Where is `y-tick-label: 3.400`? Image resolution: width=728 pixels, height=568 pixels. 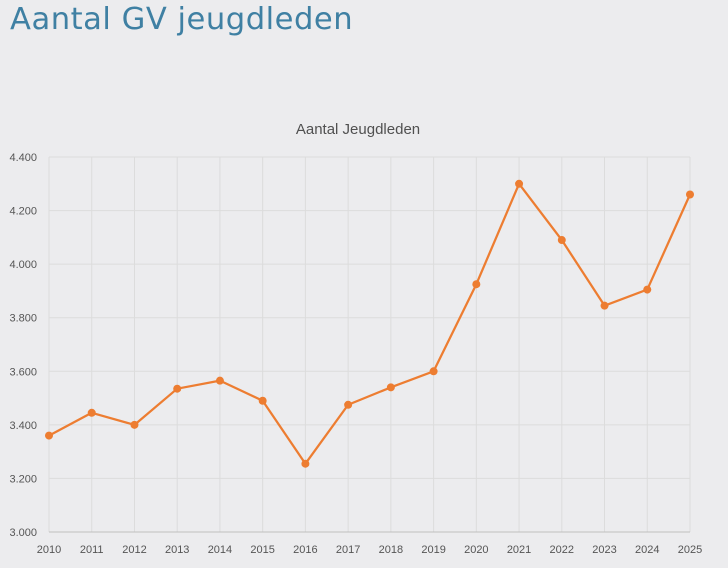
y-tick-label: 3.400 is located at coordinates (23, 426).